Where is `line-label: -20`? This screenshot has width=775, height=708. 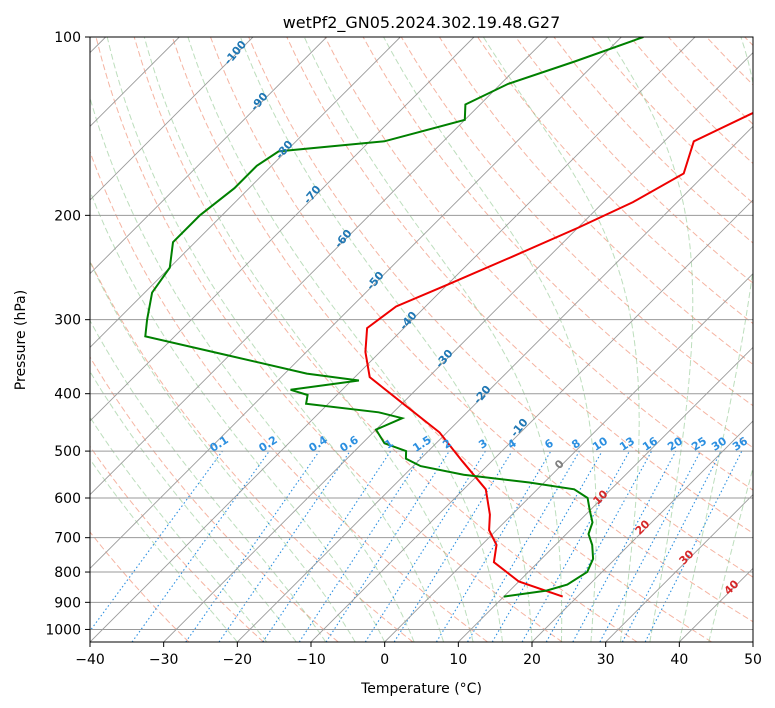 line-label: -20 is located at coordinates (482, 395).